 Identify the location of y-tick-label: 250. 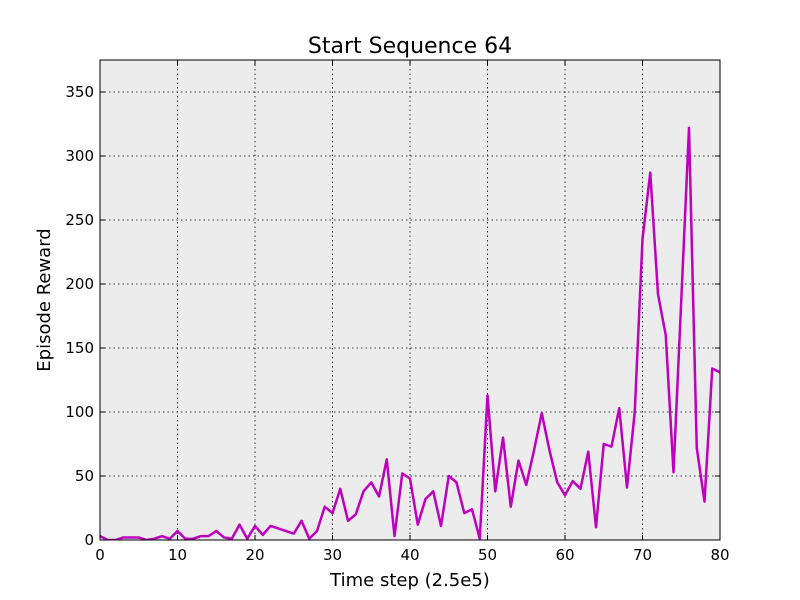
(79, 220).